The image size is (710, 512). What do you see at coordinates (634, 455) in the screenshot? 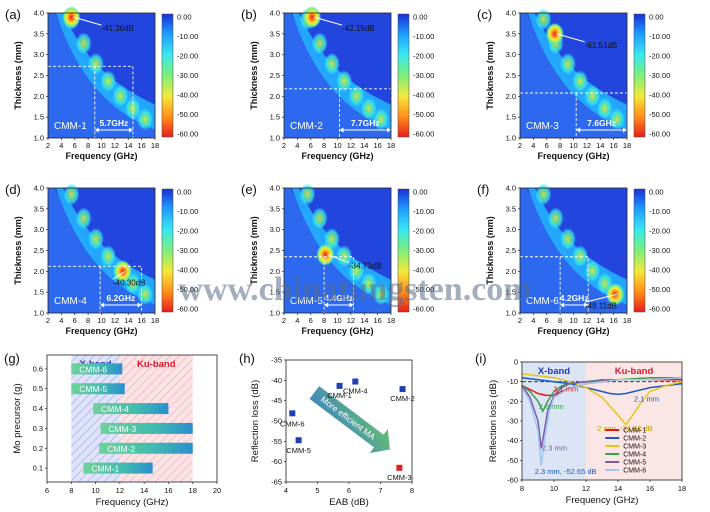
I see `legend-label: CMM-4` at bounding box center [634, 455].